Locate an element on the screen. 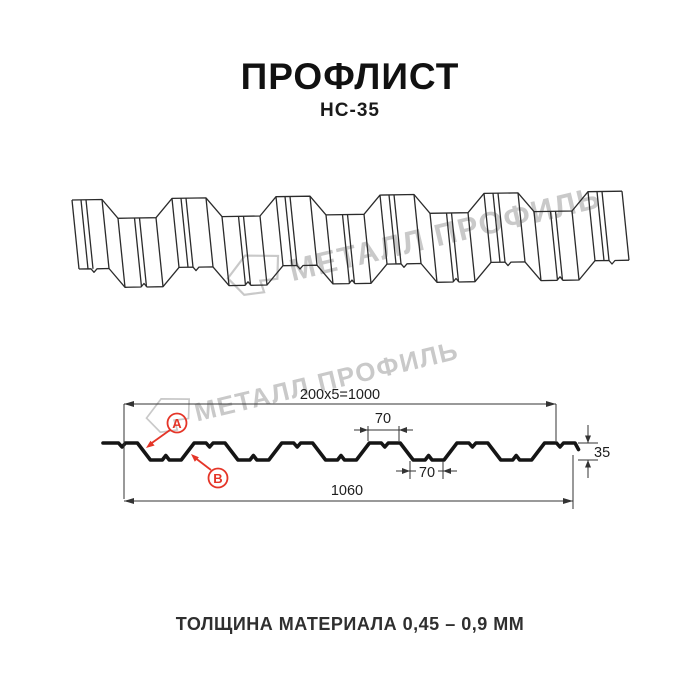 The image size is (700, 700). dimension-rib-bottom: 70 is located at coordinates (426, 471).